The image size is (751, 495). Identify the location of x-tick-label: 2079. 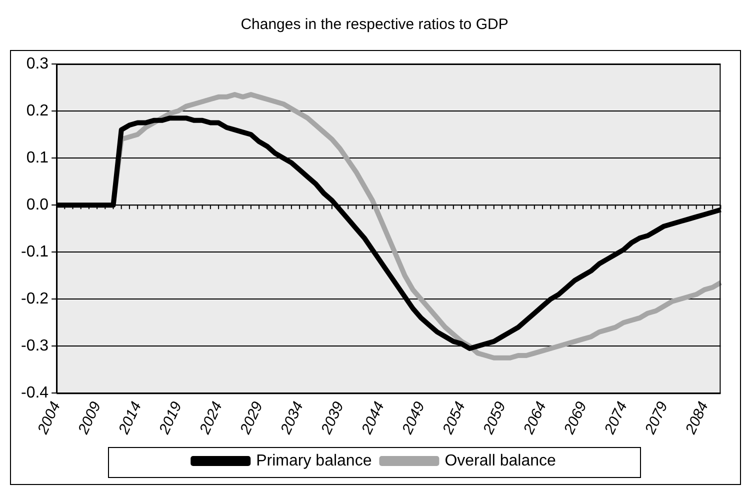
(656, 418).